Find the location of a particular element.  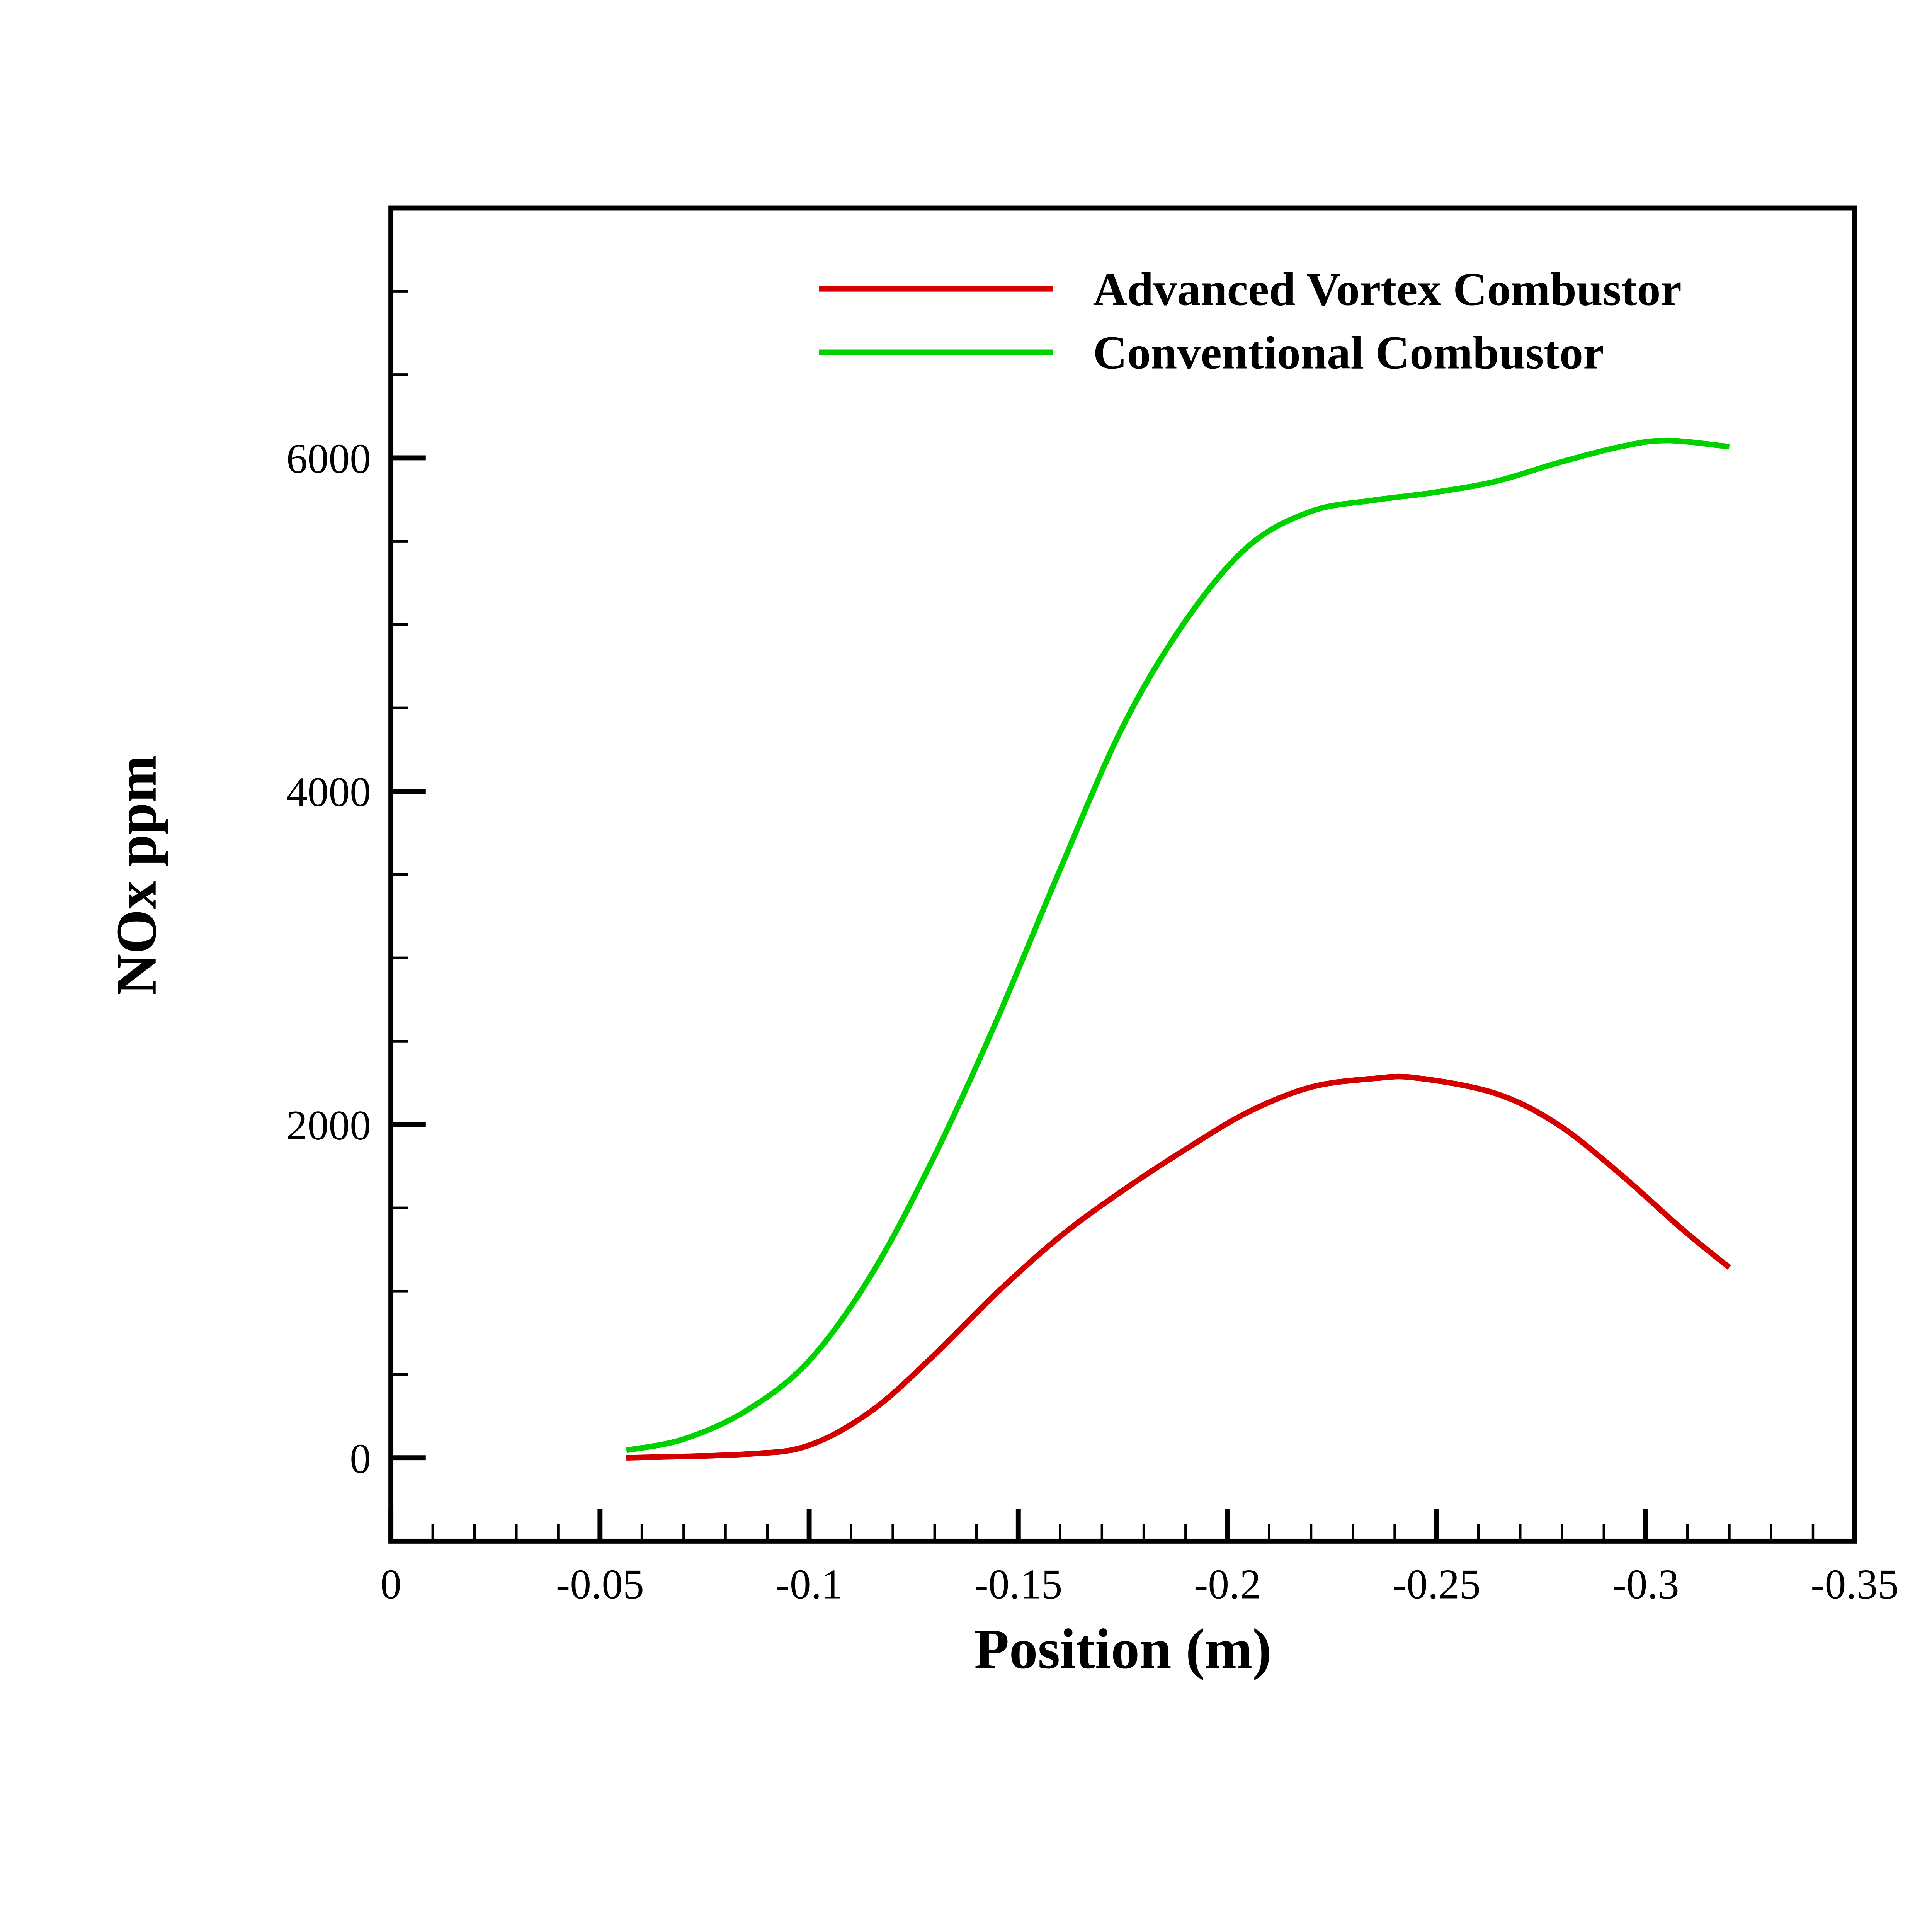

y-tick-label: 6000 is located at coordinates (328, 459).